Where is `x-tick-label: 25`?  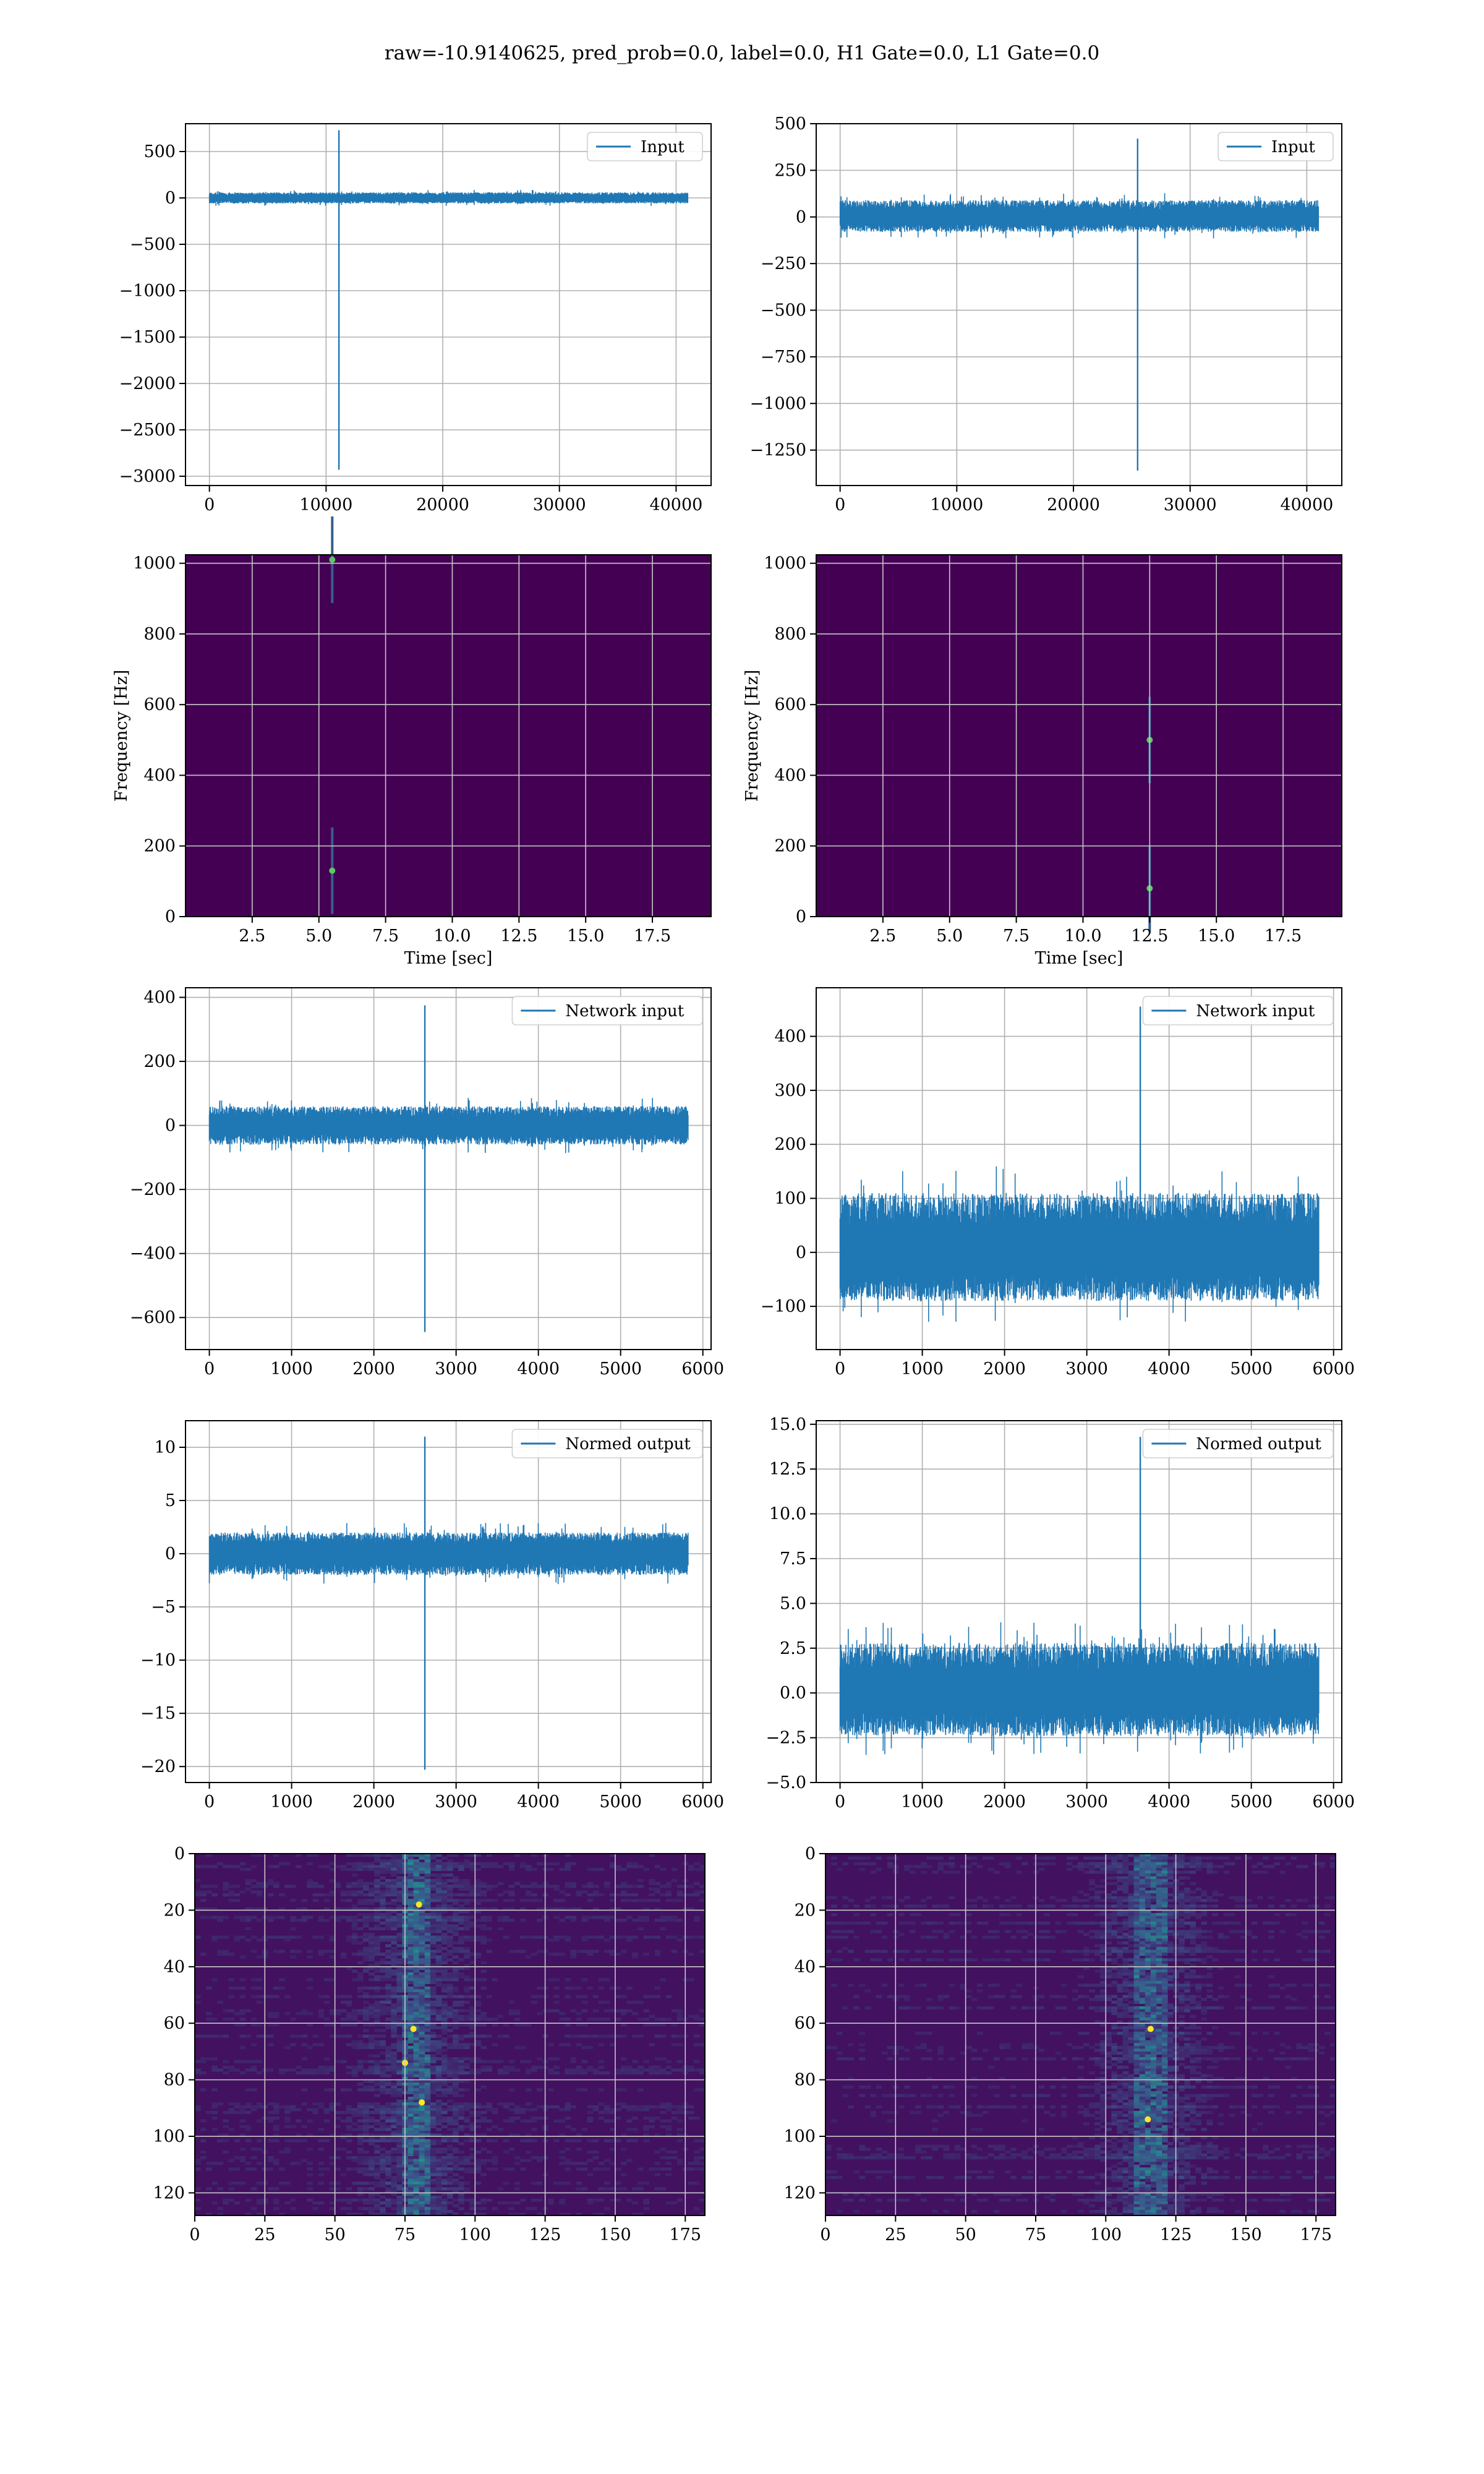 x-tick-label: 25 is located at coordinates (264, 2235).